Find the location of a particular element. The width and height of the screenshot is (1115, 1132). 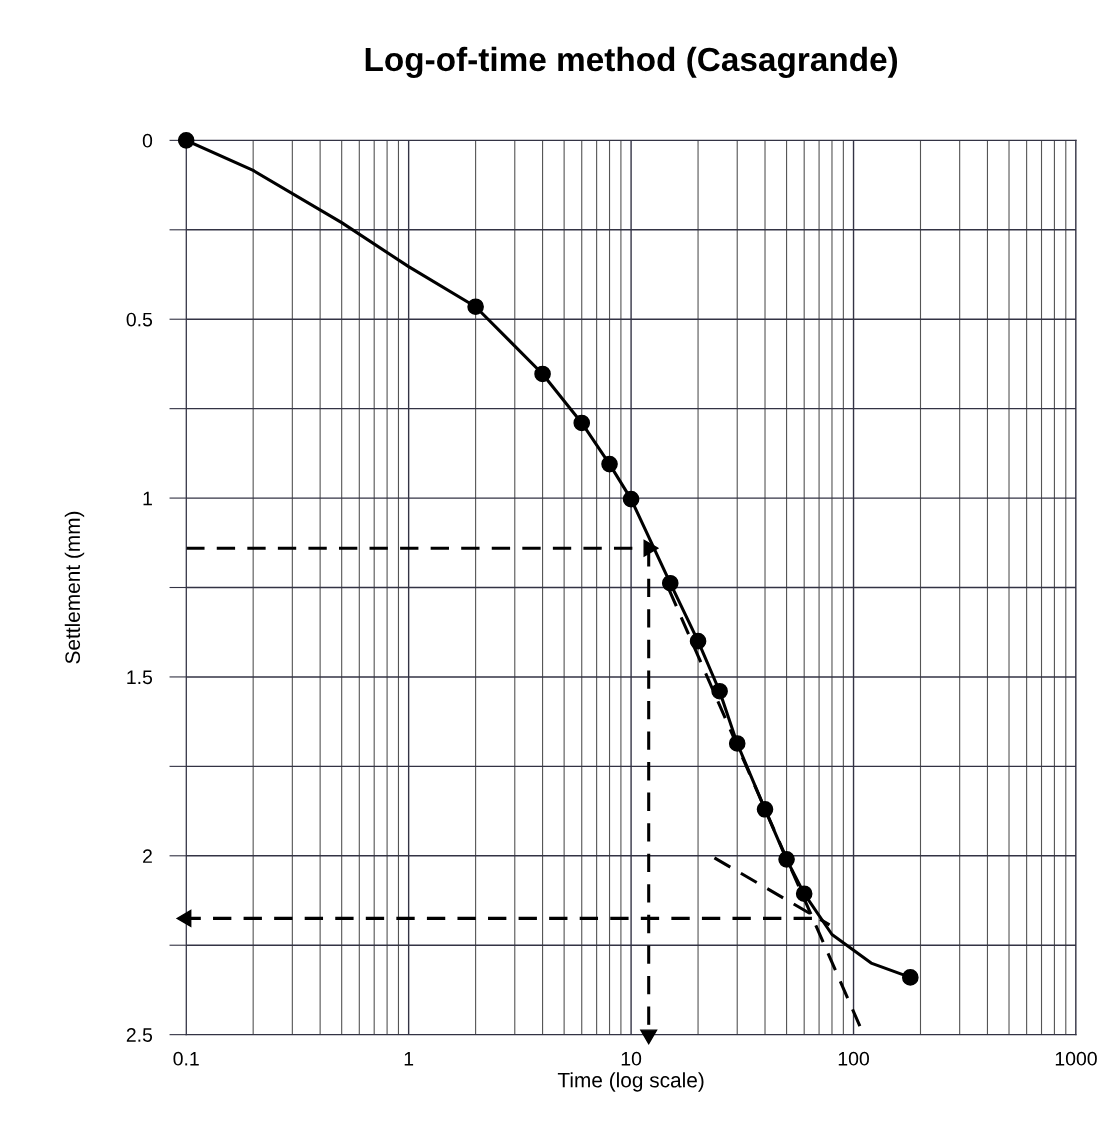

y-tick-label: 0 is located at coordinates (147, 140).